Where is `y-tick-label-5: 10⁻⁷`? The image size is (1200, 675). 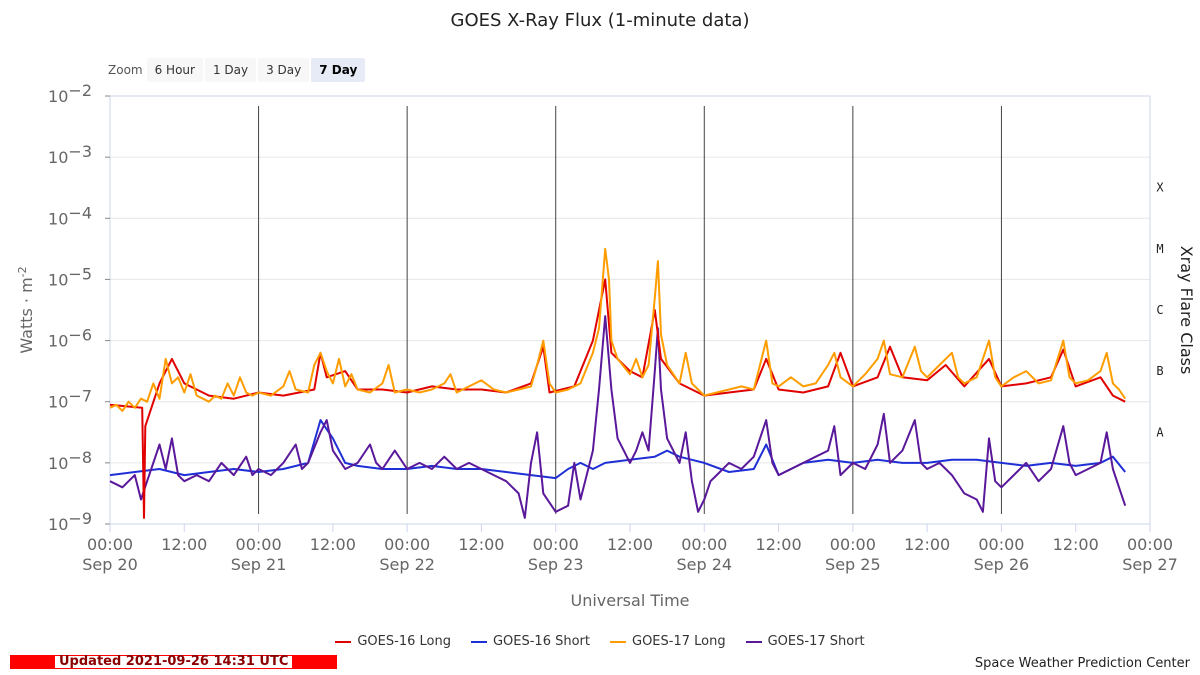 y-tick-label-5: 10⁻⁷ is located at coordinates (70, 399).